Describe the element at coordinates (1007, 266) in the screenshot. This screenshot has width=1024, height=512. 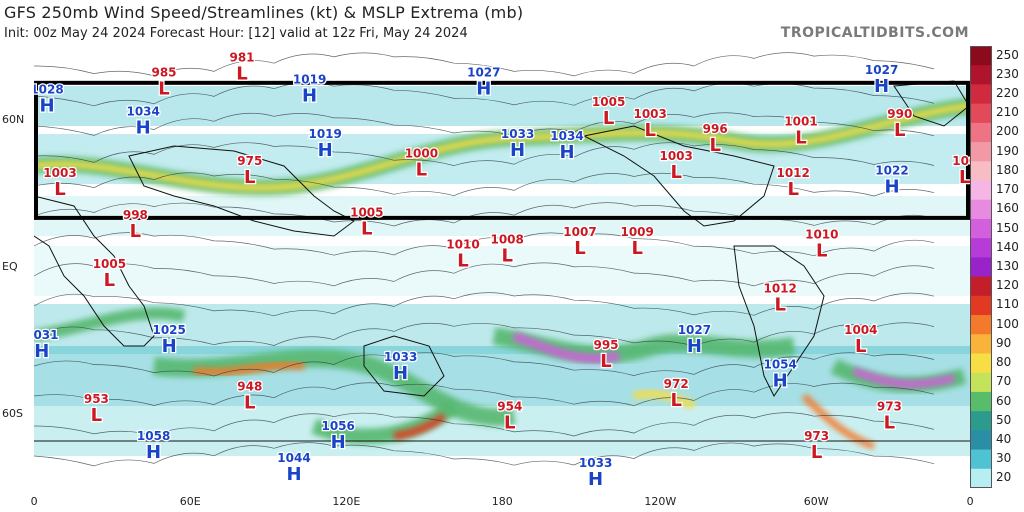
I see `colorbar-label: 130` at that location.